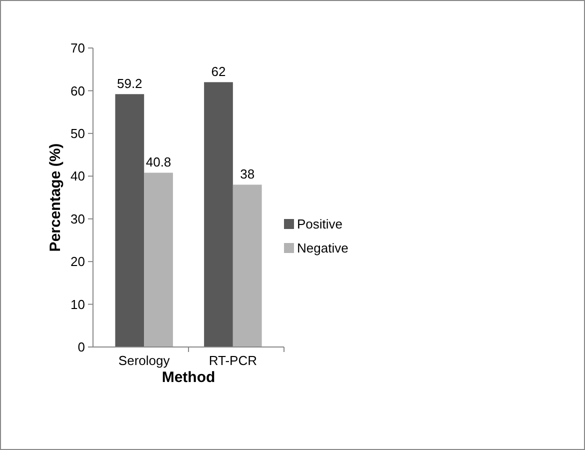 Image resolution: width=585 pixels, height=450 pixels. What do you see at coordinates (77, 90) in the screenshot?
I see `y-tick-label: 60` at bounding box center [77, 90].